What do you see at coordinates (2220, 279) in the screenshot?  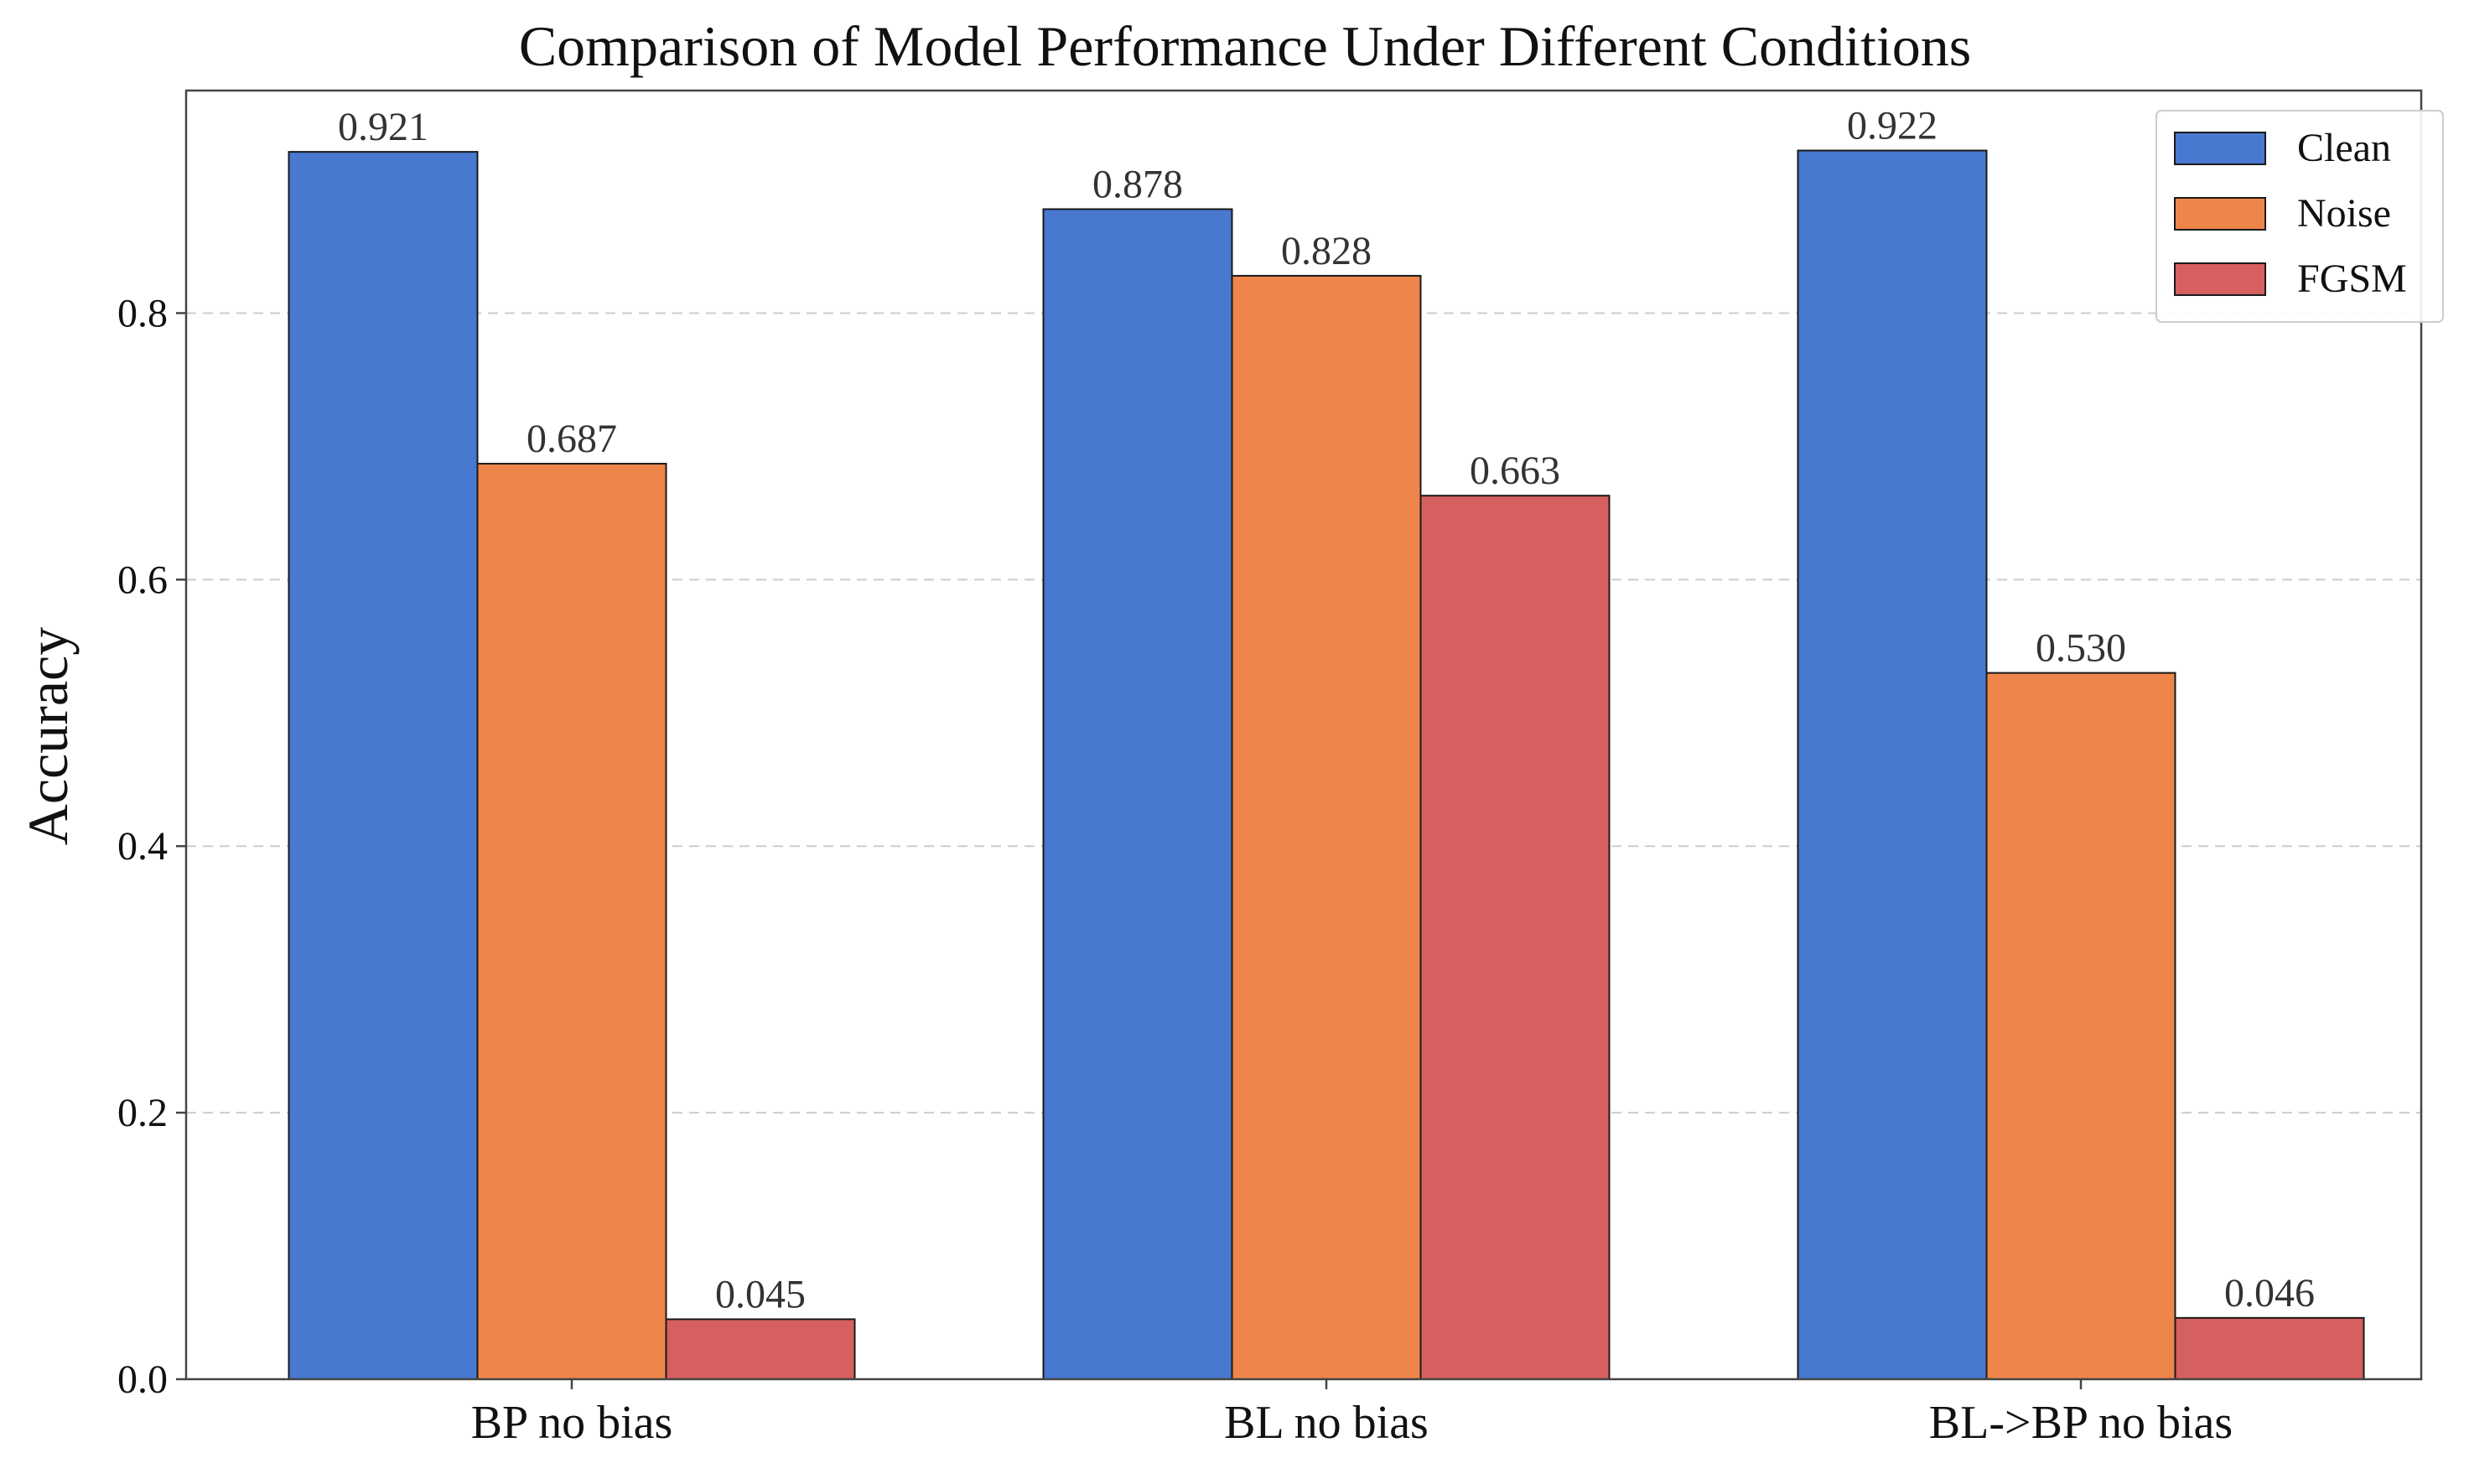 I see `legend-swatch-fgsm` at bounding box center [2220, 279].